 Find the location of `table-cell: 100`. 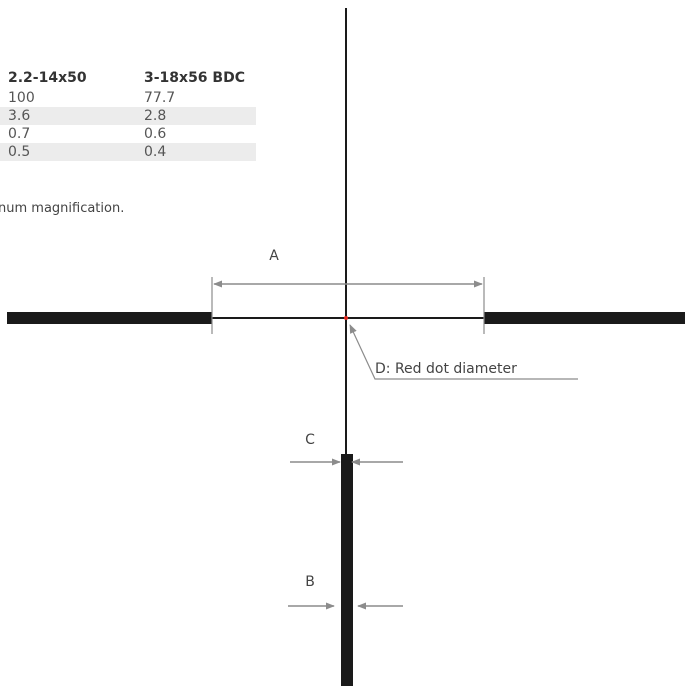

table-cell: 100 is located at coordinates (21, 98).